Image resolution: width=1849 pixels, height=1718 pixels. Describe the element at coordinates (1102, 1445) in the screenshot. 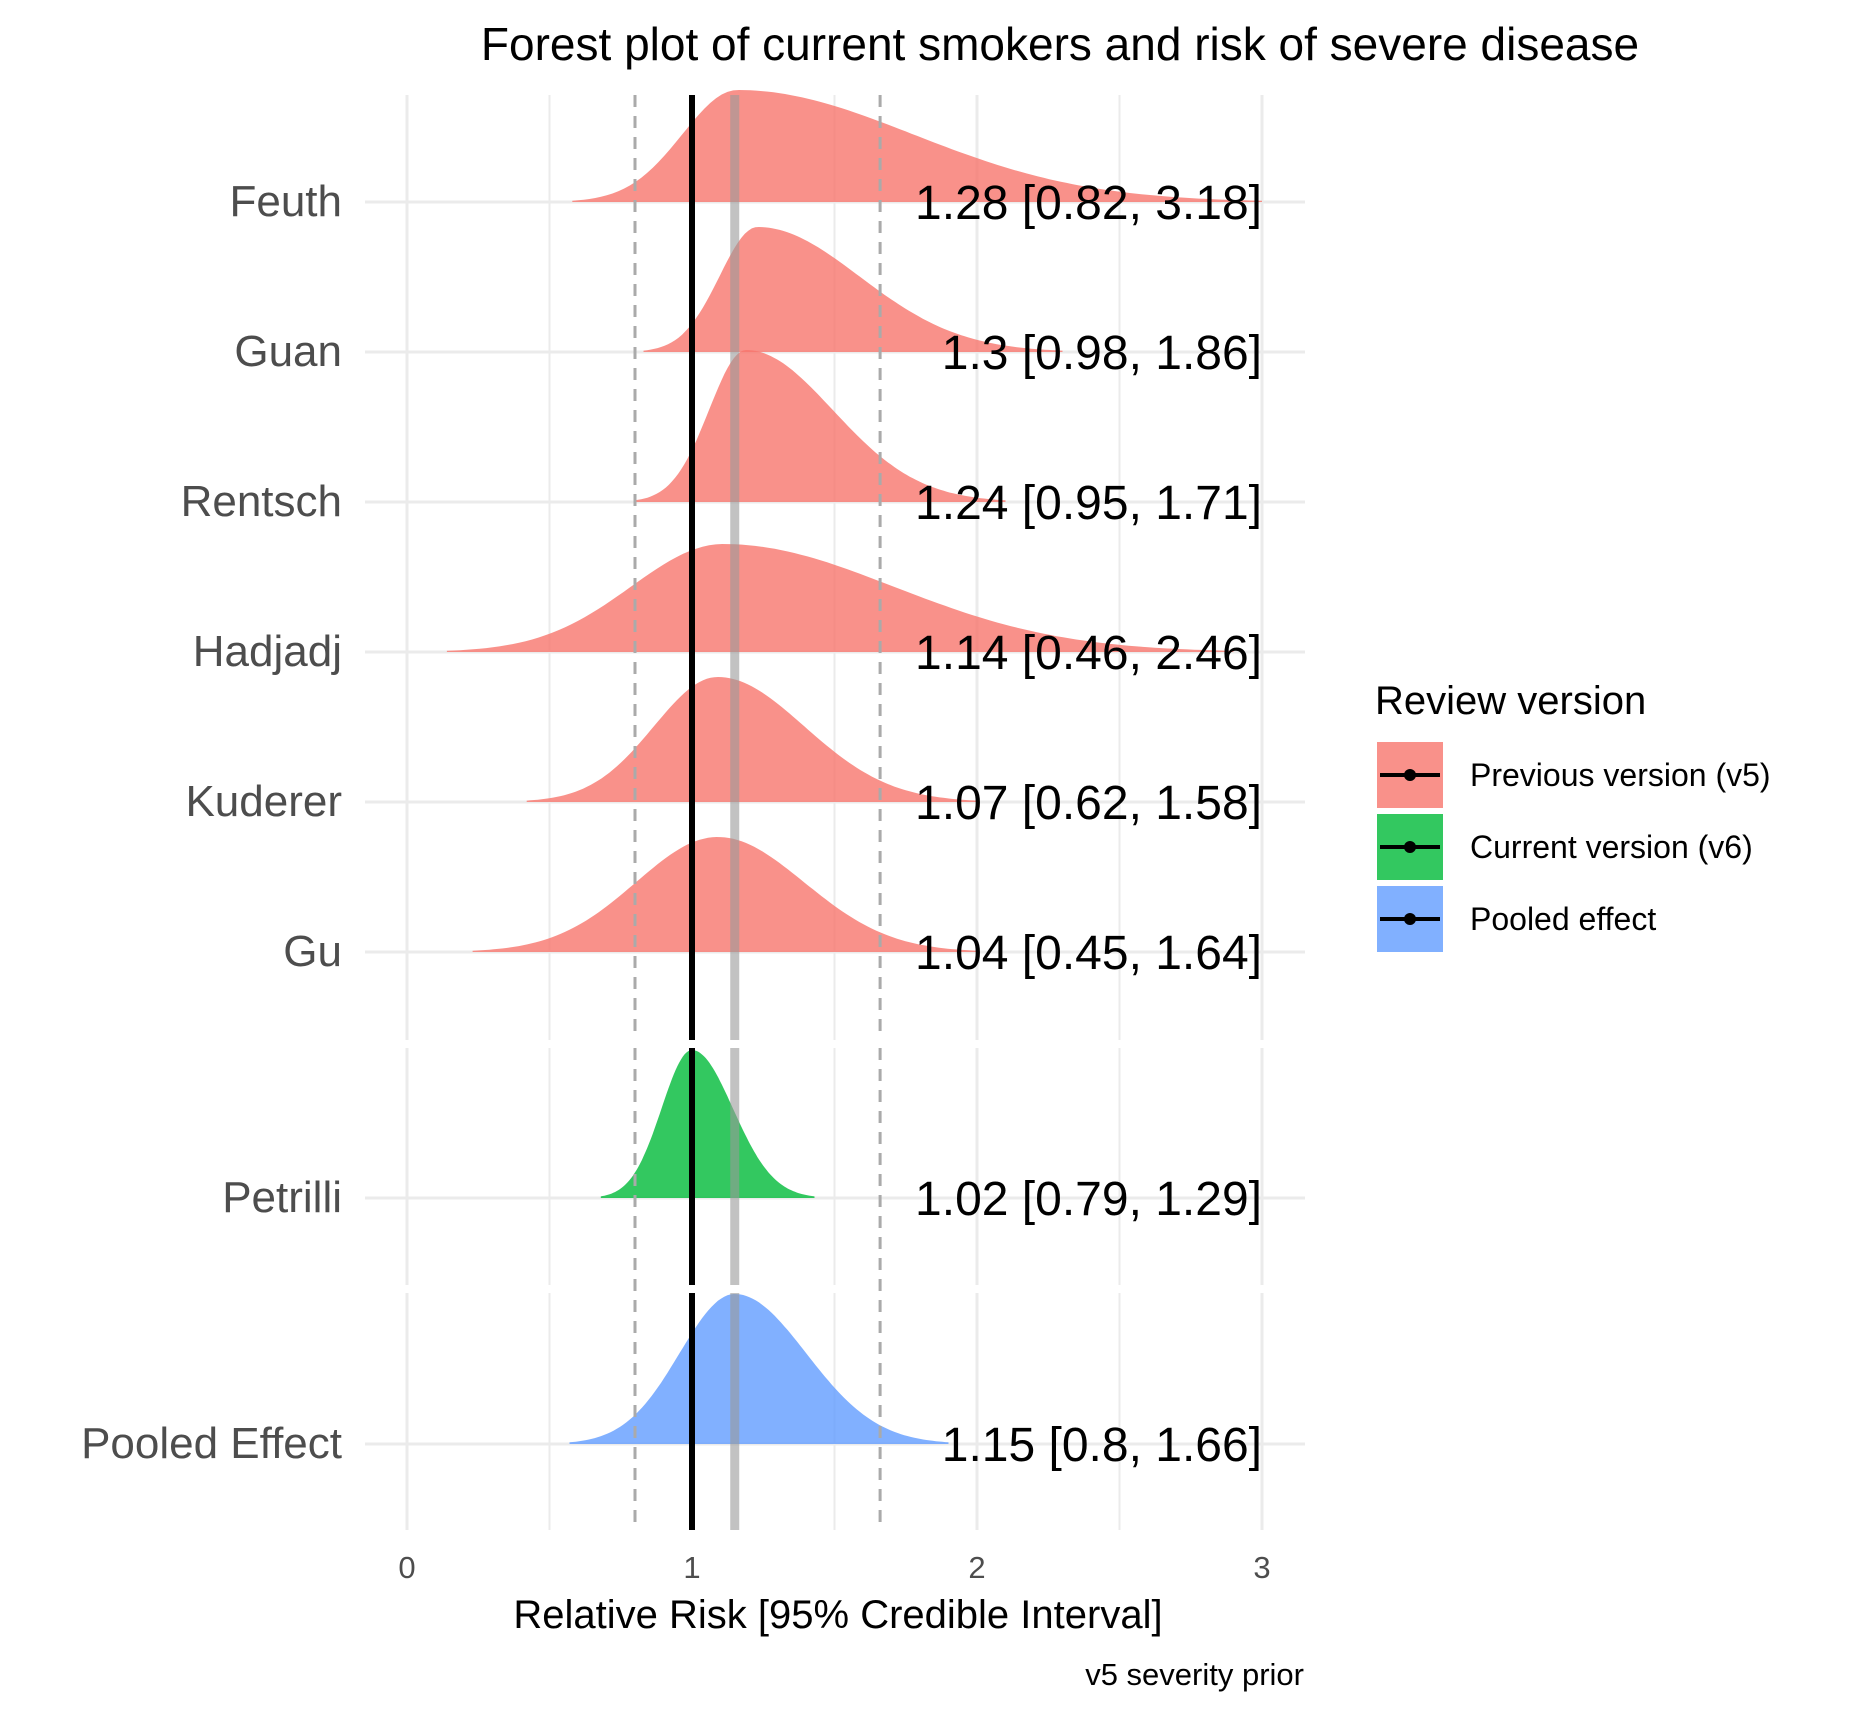

I see `estimate-label: 1.15 [0.8, 1.66]` at that location.